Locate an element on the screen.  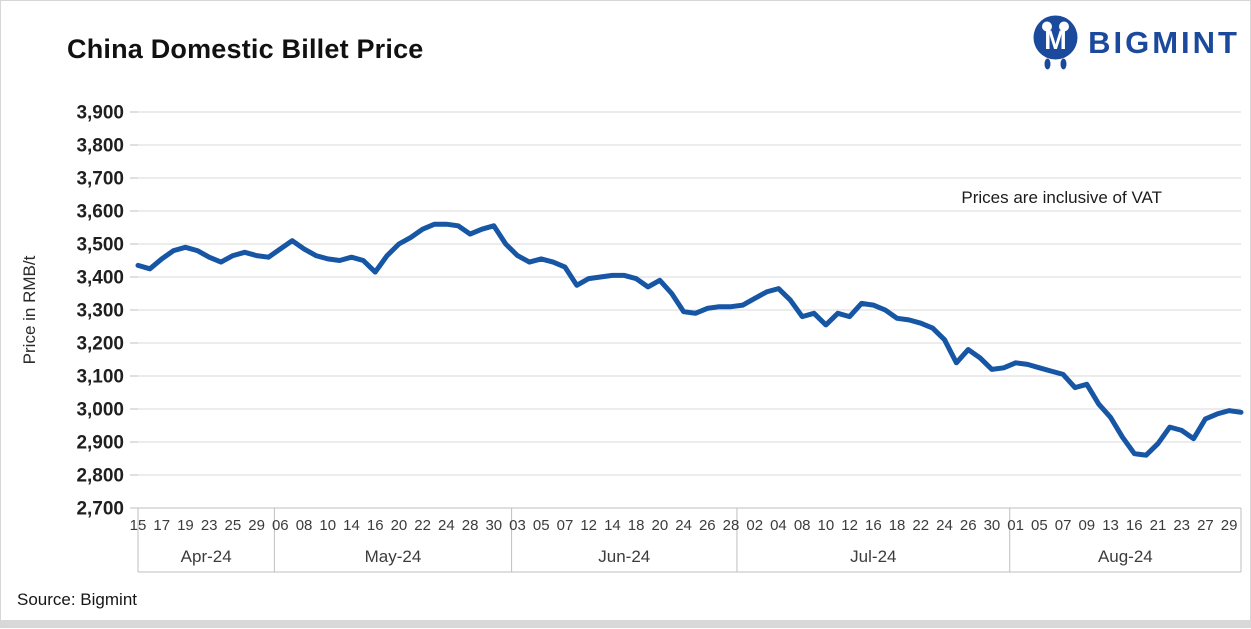
svg-text: M is located at coordinates (1055, 40).